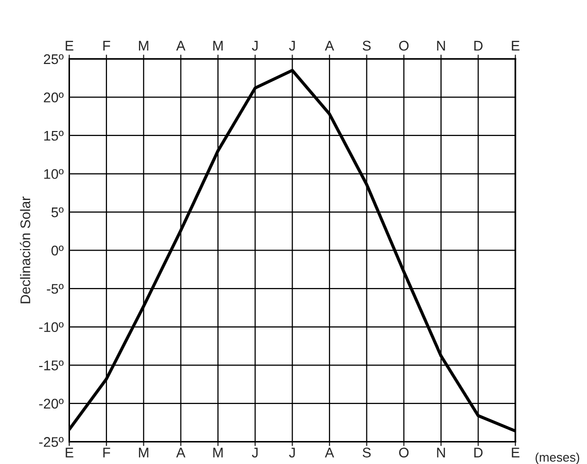 Image resolution: width=587 pixels, height=464 pixels. I want to click on x-tick-label: D, so click(478, 453).